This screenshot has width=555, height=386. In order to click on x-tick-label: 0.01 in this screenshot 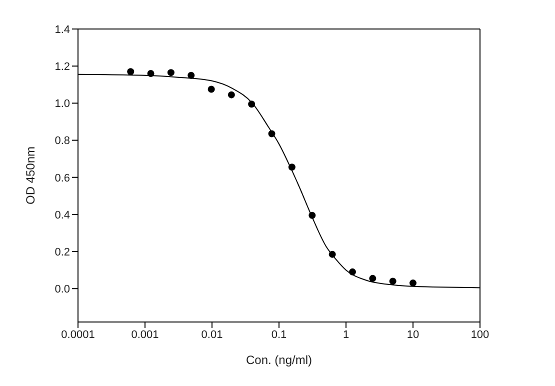, I will do `click(212, 334)`.